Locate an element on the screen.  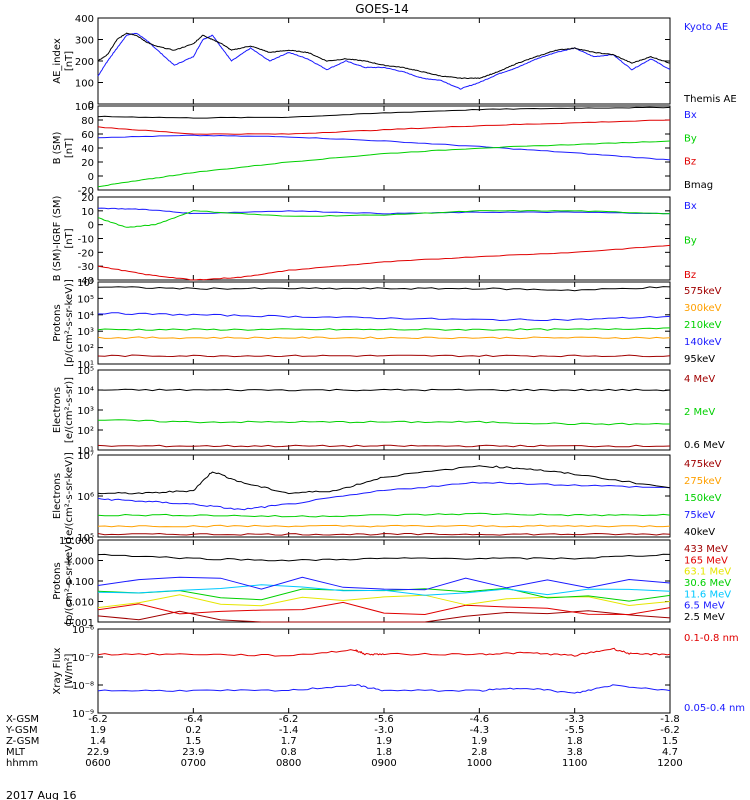
ylabel: Xray Flux is located at coordinates (57, 670).